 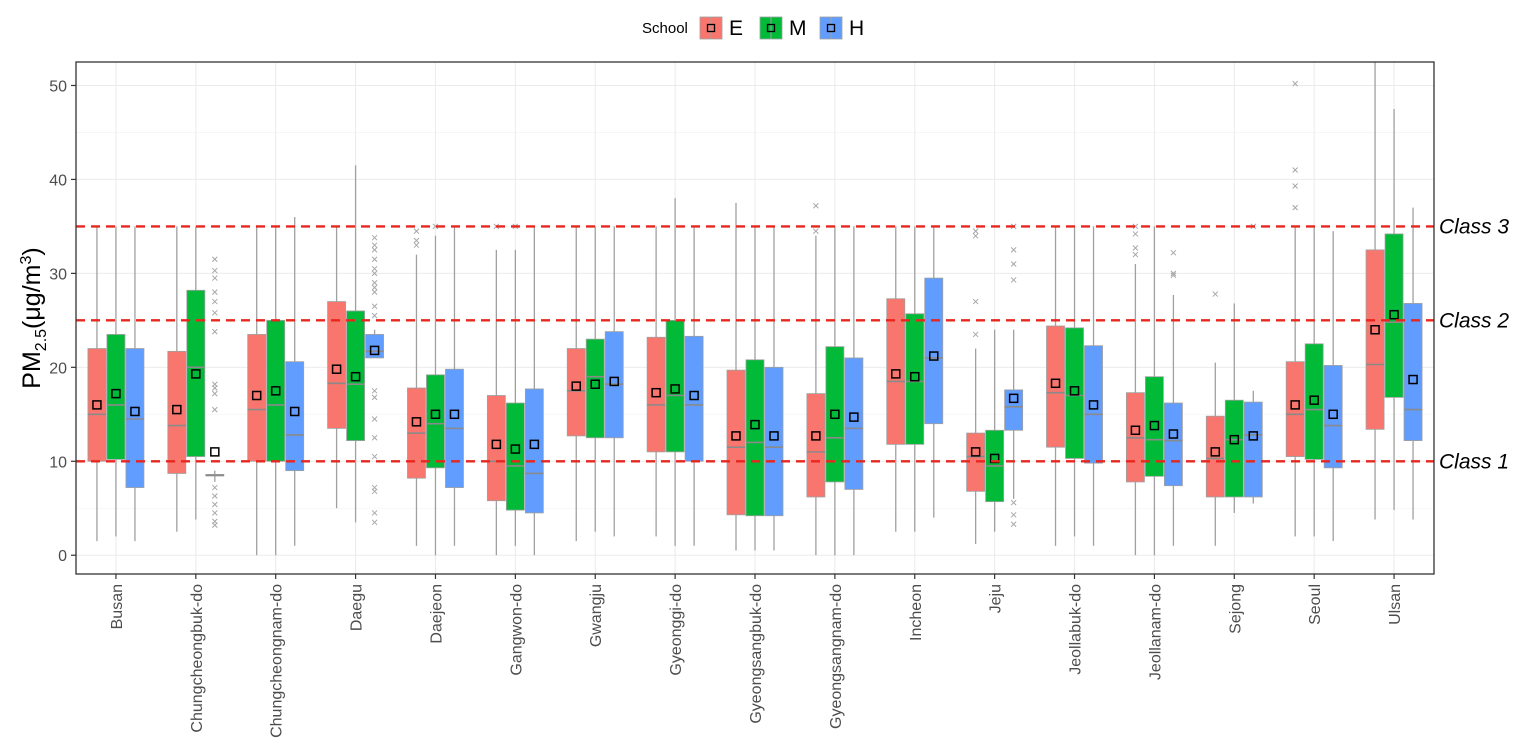 What do you see at coordinates (694, 386) in the screenshot?
I see `box-H-Gyeonggi-do` at bounding box center [694, 386].